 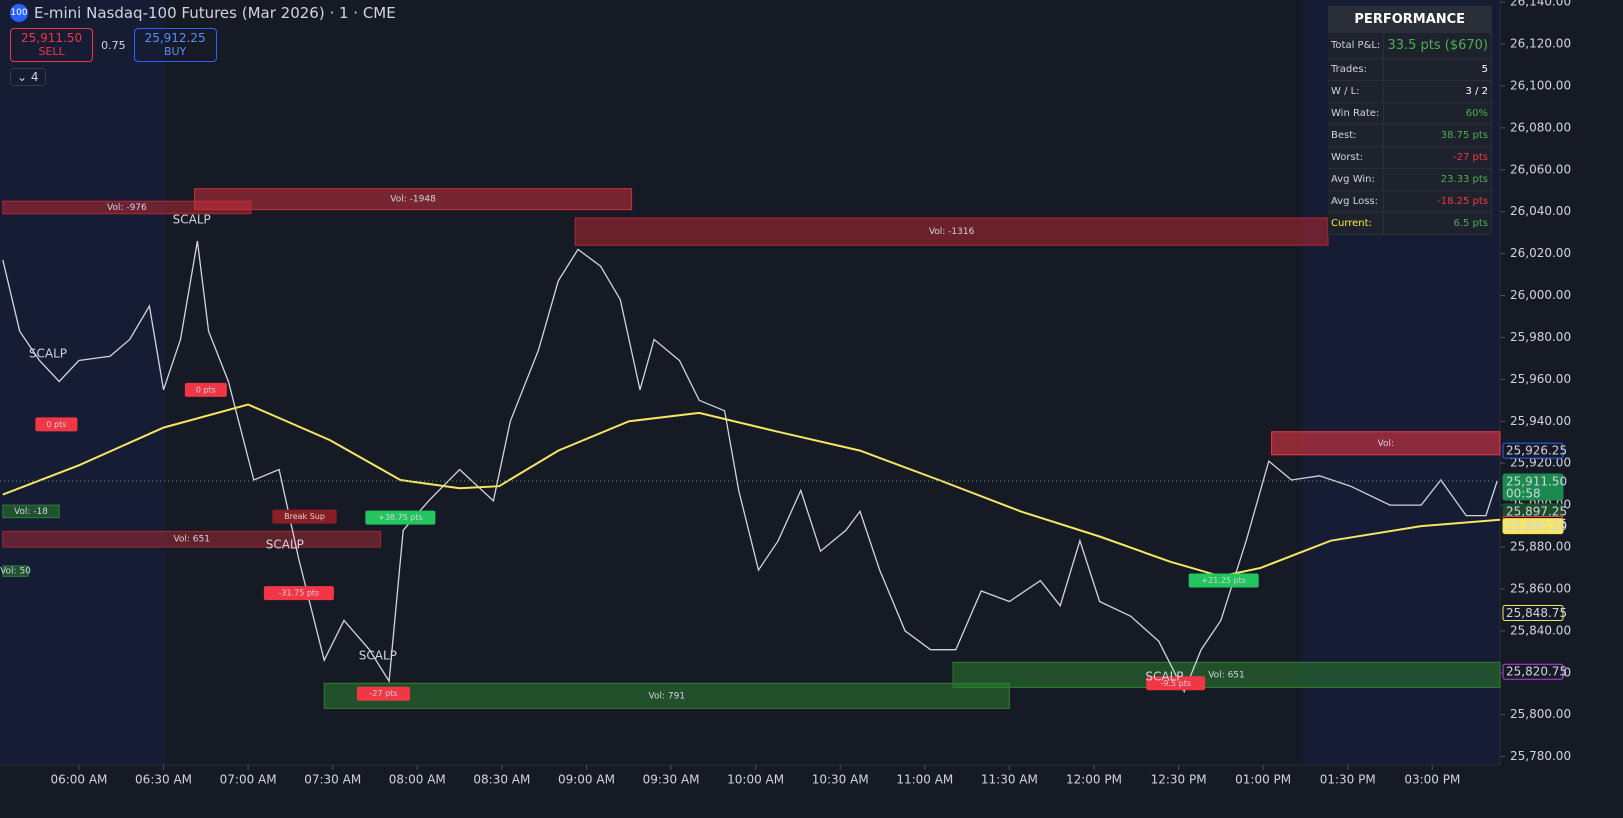 What do you see at coordinates (1540, 463) in the screenshot?
I see `y-tick-label: 25,920.00` at bounding box center [1540, 463].